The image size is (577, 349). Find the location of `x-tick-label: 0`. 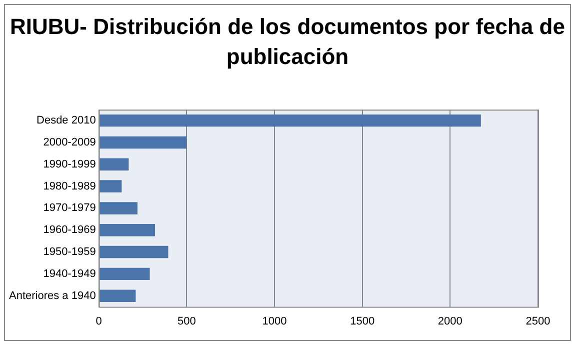

x-tick-label: 0 is located at coordinates (99, 321).